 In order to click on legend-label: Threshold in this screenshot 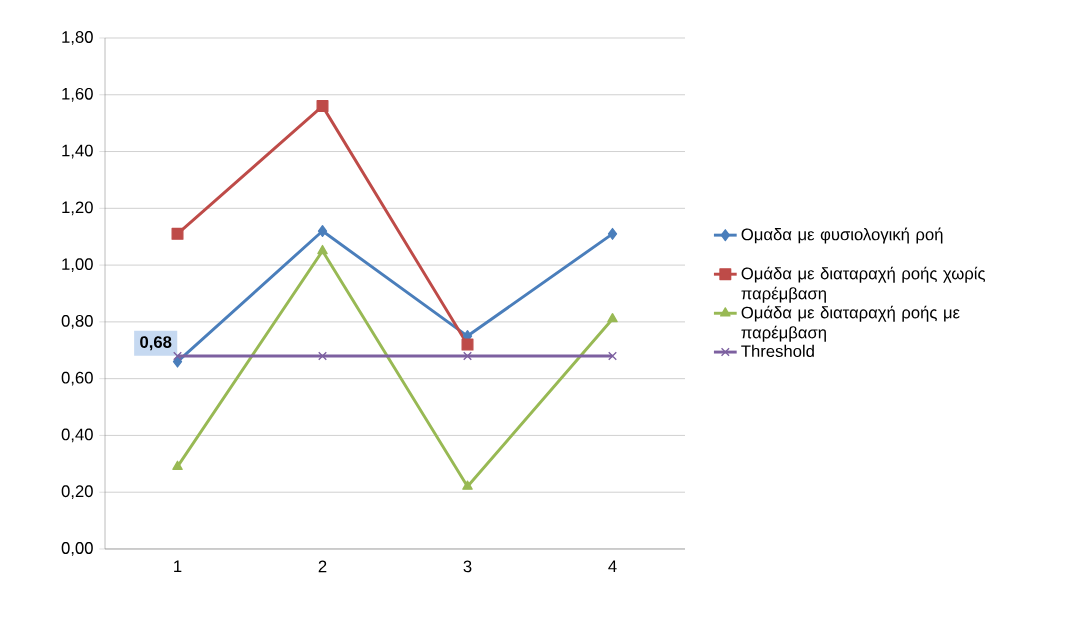, I will do `click(777, 351)`.